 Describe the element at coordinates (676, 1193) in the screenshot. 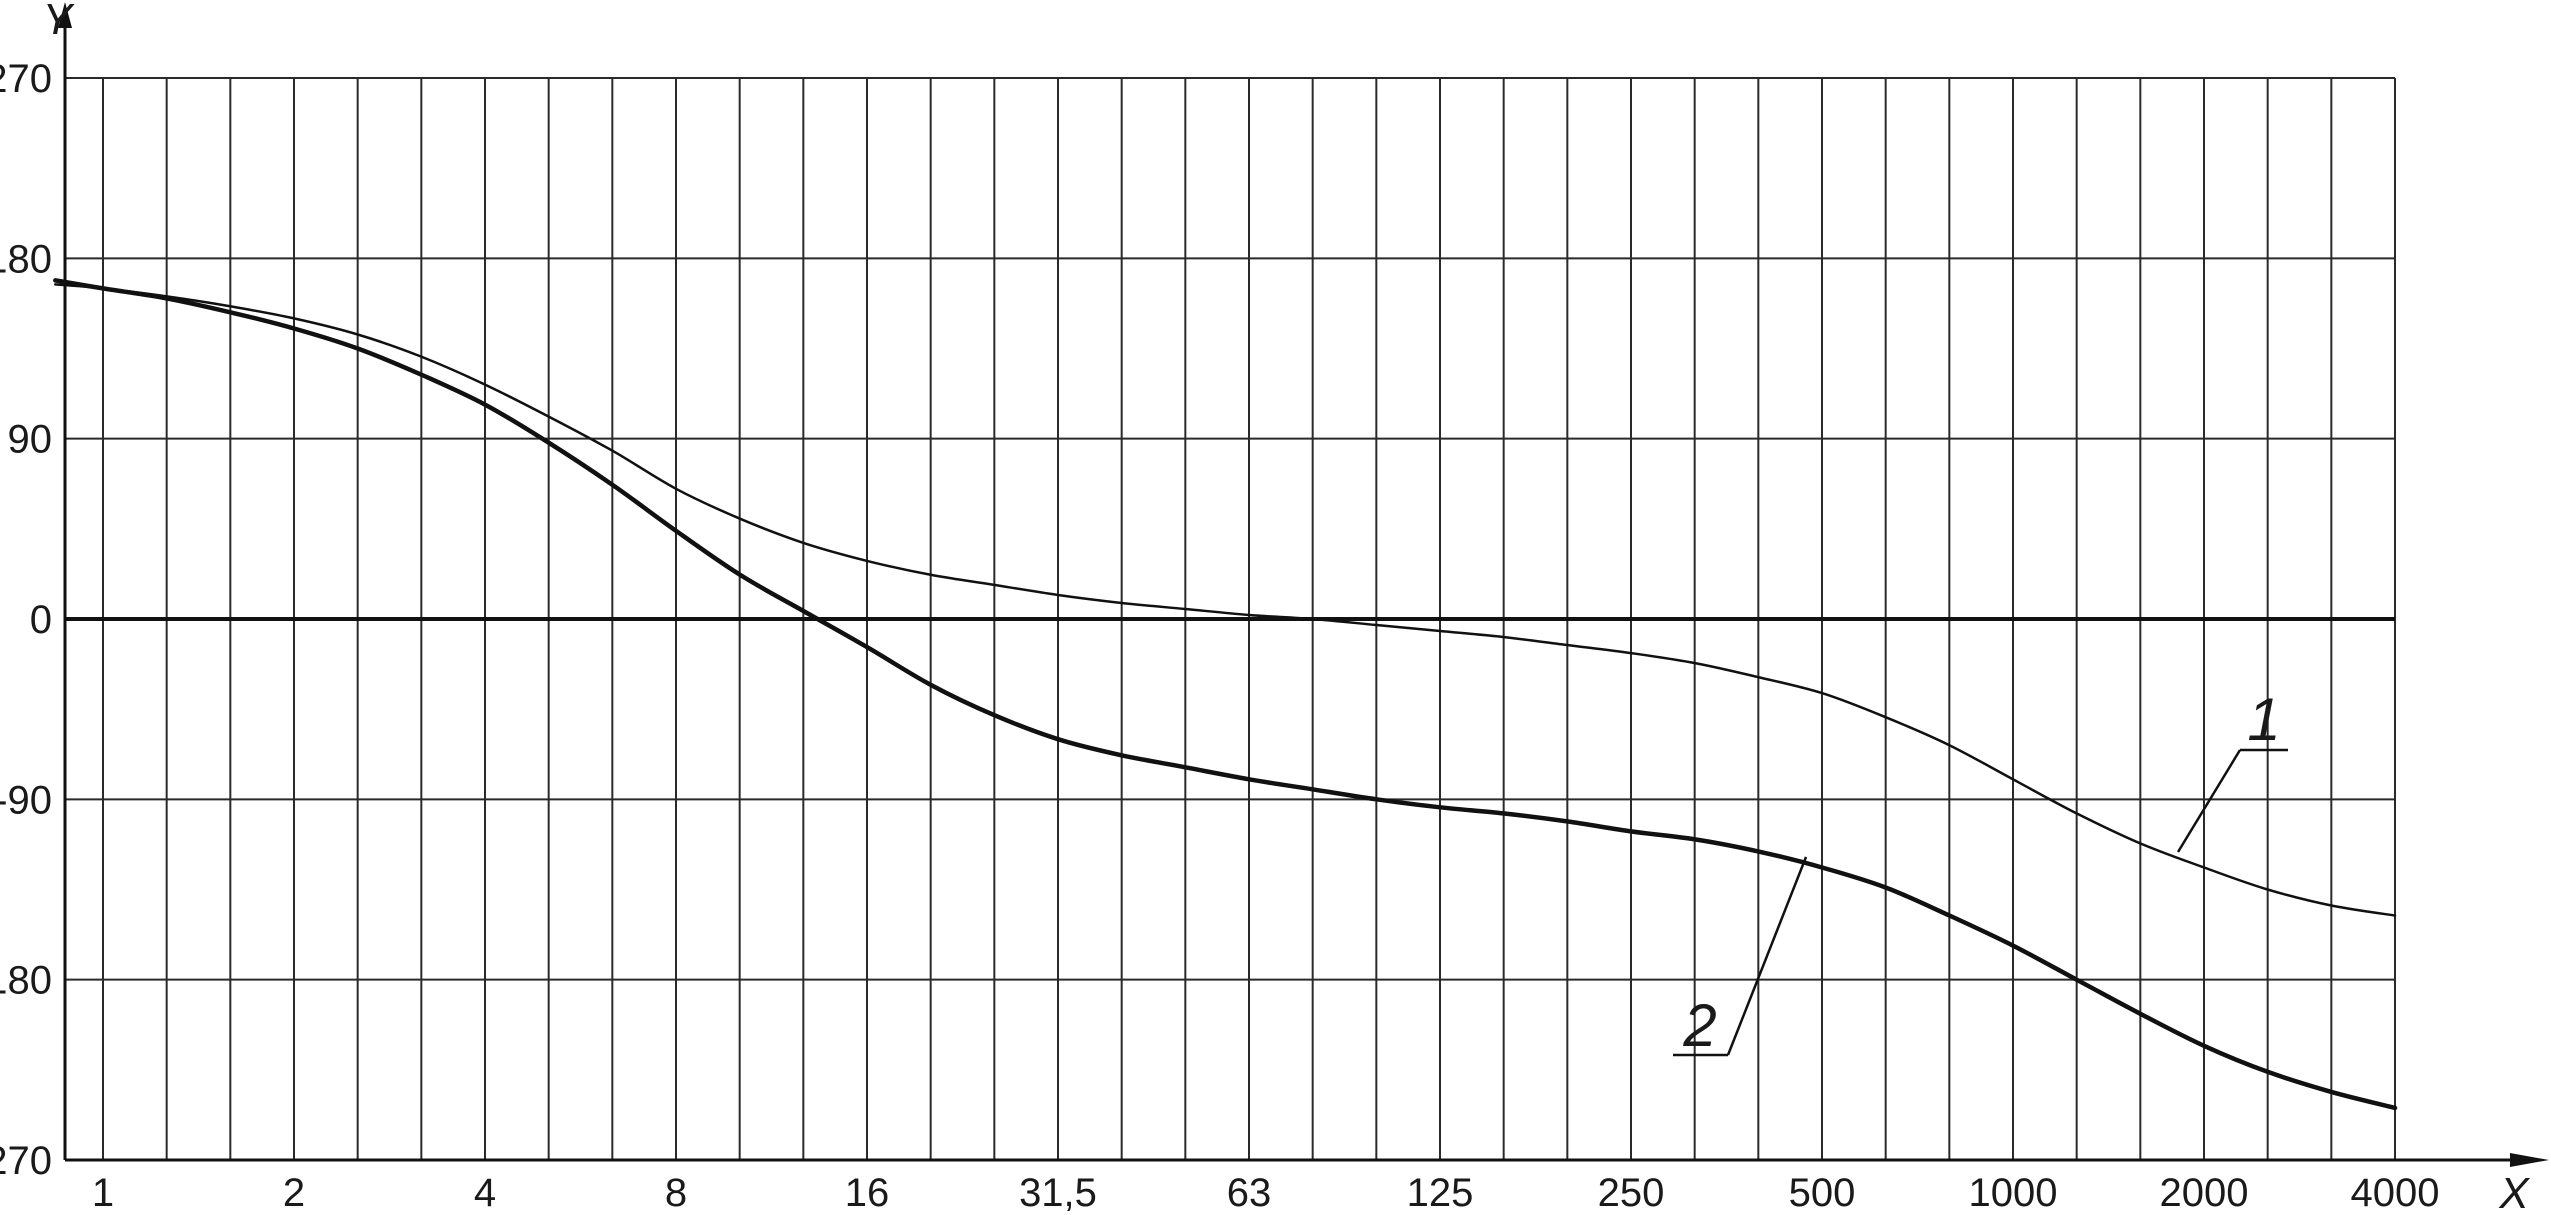

I see `x-tick-label: 8` at that location.